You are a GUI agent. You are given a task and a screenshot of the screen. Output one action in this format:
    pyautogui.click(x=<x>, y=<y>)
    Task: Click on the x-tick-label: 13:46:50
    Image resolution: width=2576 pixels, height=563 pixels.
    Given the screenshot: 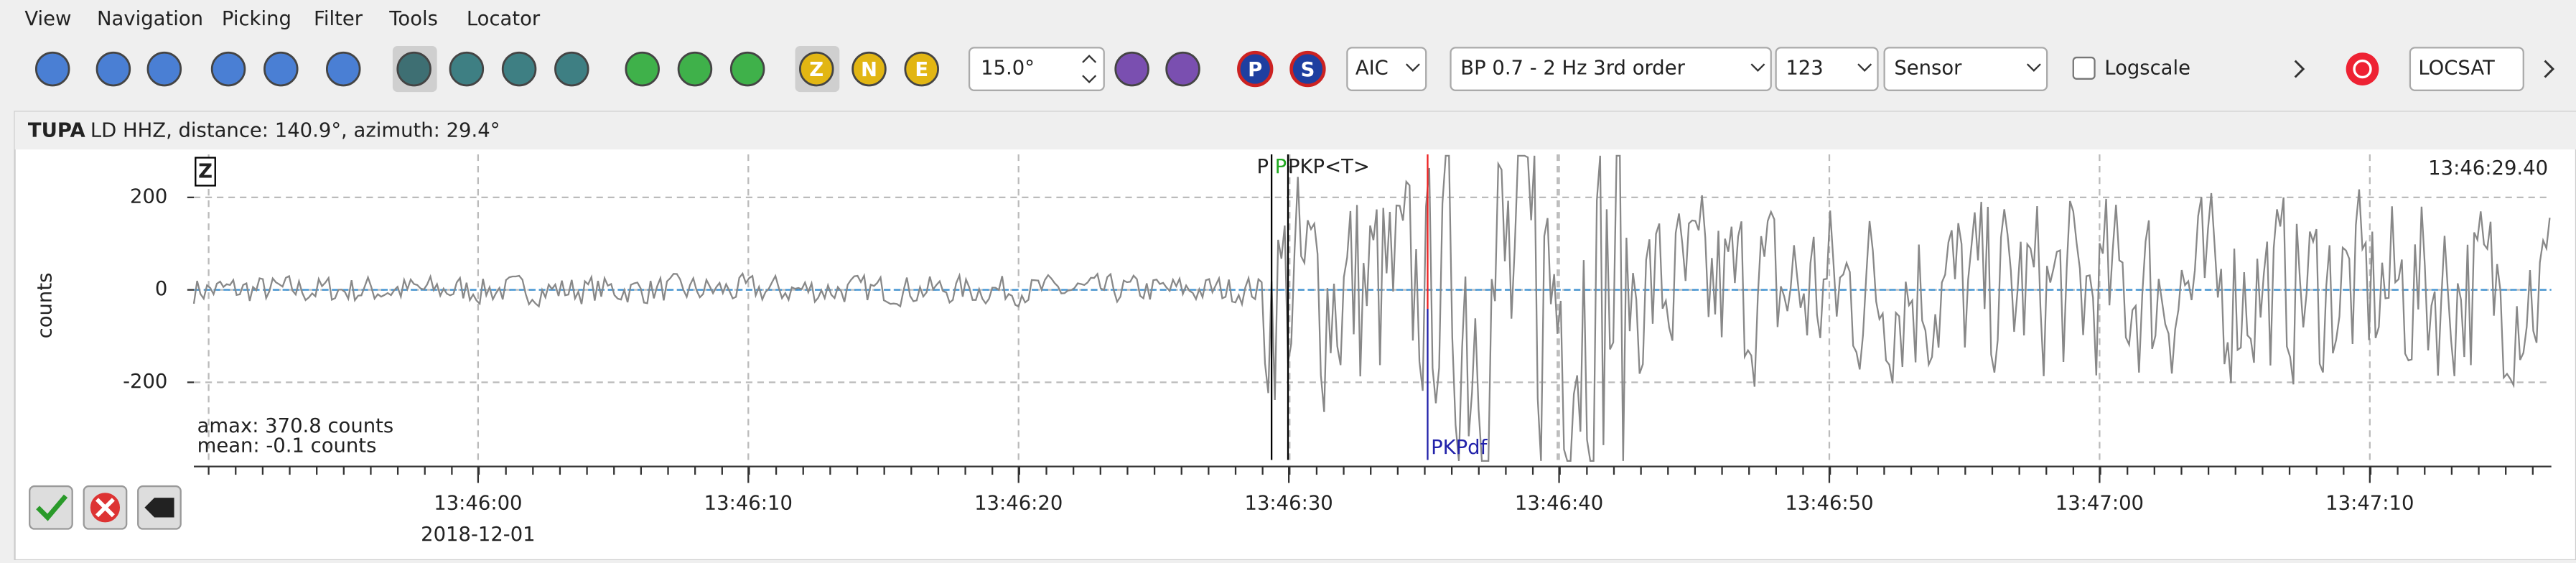 What is the action you would take?
    pyautogui.click(x=1829, y=504)
    